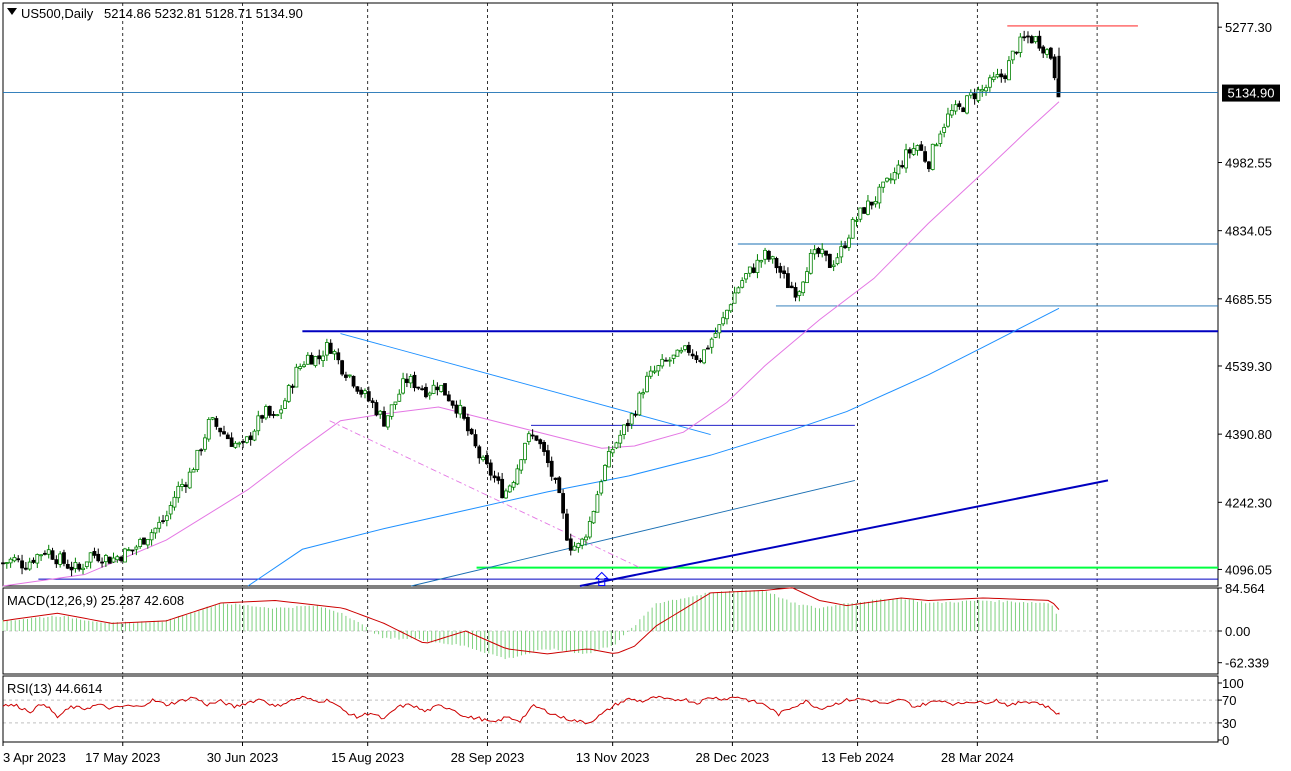 The height and width of the screenshot is (771, 1291). Describe the element at coordinates (531, 621) in the screenshot. I see `macd-signal-line` at that location.